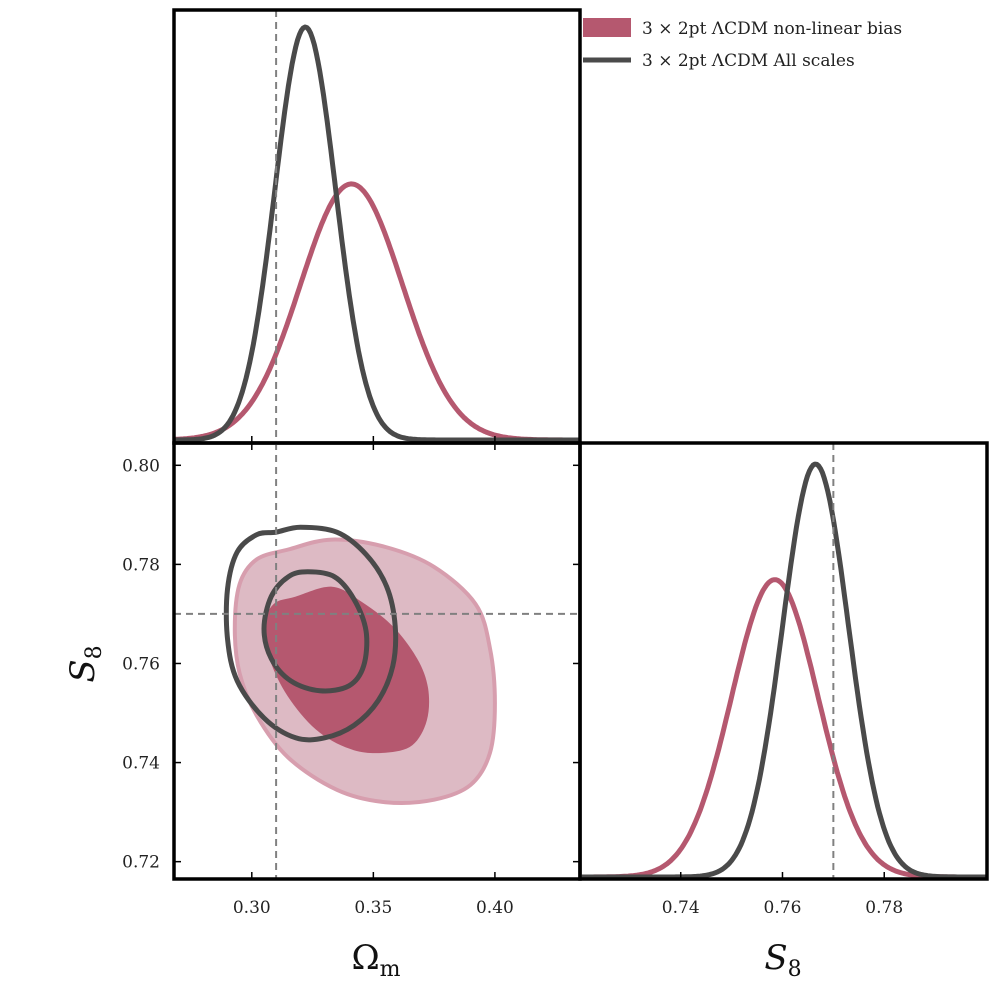 The image size is (996, 996). I want to click on s8-x-tick-label-0.76: 0.76, so click(783, 908).